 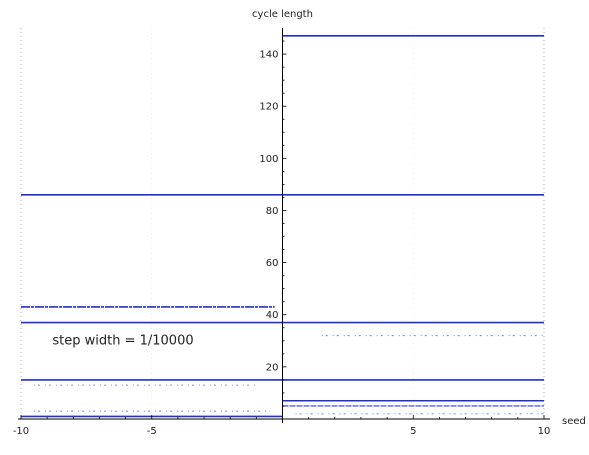 What do you see at coordinates (152, 431) in the screenshot?
I see `x-tick-label--5: -5` at bounding box center [152, 431].